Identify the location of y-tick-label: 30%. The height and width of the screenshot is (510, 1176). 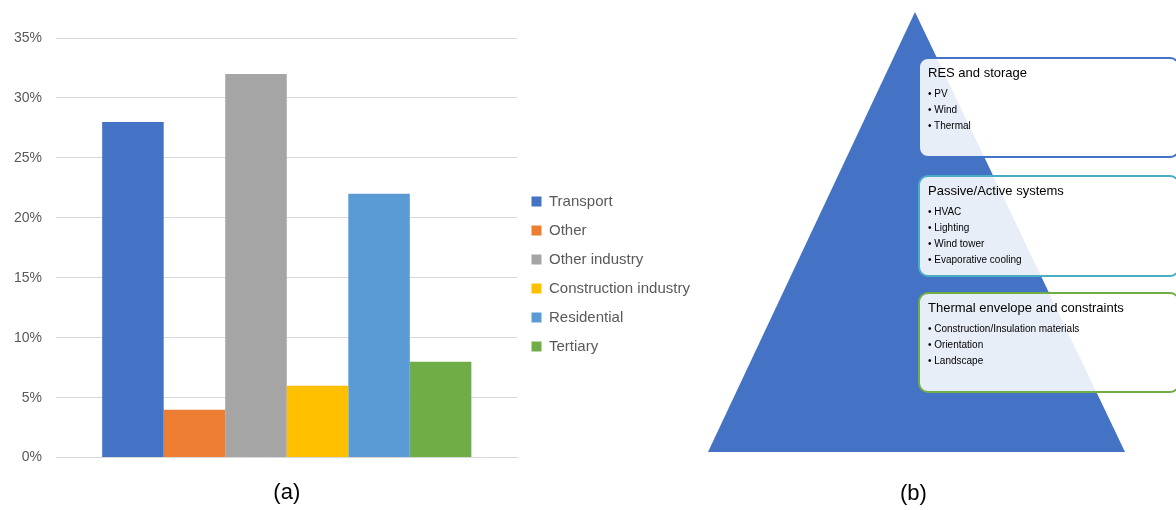
(28, 96).